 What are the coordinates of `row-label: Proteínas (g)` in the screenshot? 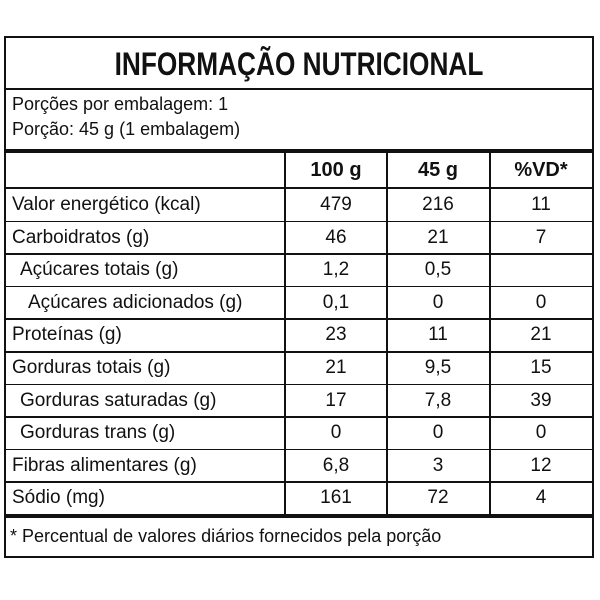 It's located at (67, 335).